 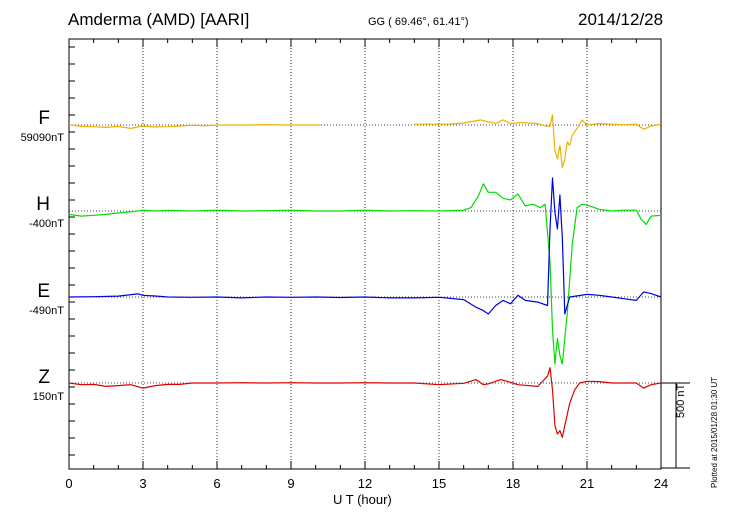 I want to click on channel-baseline-e: -490nT, so click(x=46, y=311).